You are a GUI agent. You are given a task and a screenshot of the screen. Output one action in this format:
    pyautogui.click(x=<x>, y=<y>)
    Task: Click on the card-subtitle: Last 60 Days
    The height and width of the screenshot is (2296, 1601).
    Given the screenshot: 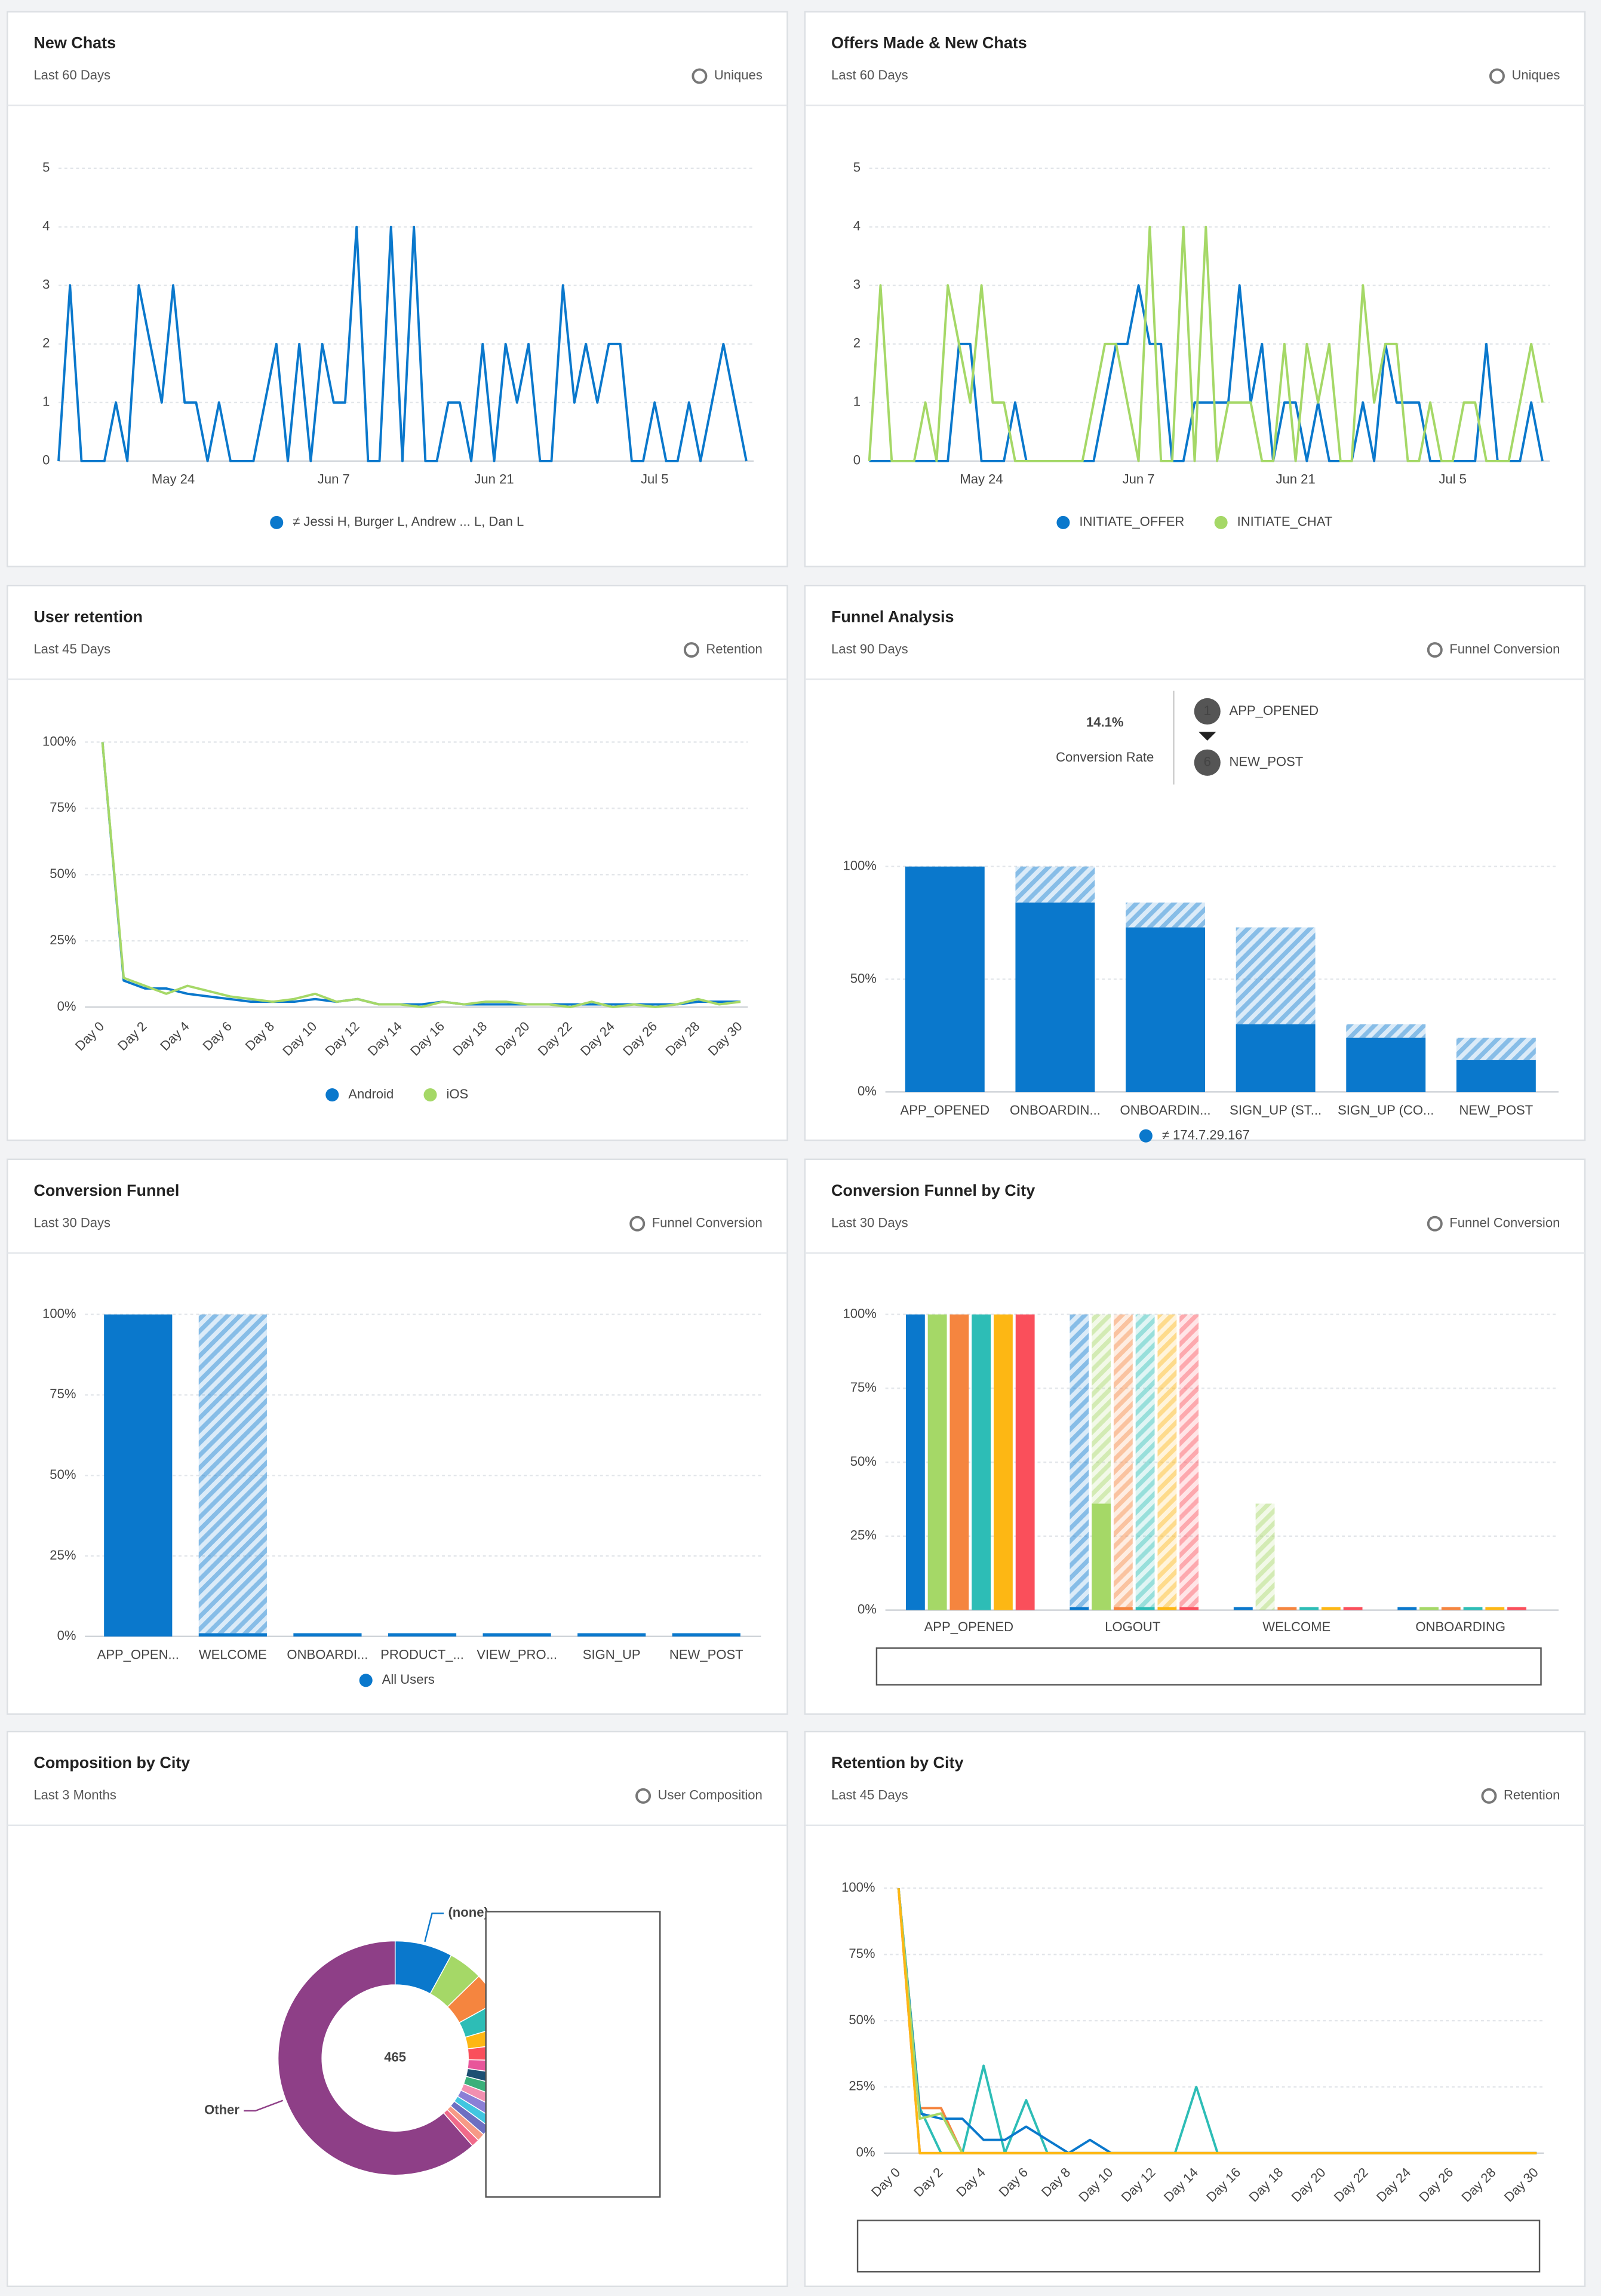 What is the action you would take?
    pyautogui.click(x=869, y=74)
    